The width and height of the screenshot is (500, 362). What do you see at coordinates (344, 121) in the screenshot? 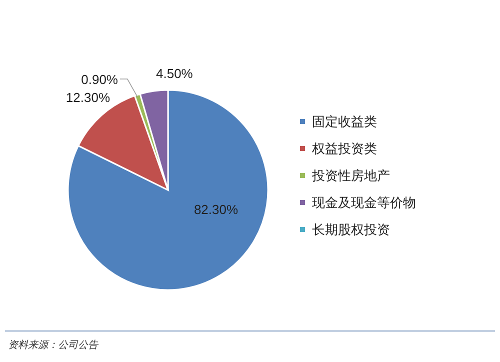
I see `legend-label: 固定收益类` at bounding box center [344, 121].